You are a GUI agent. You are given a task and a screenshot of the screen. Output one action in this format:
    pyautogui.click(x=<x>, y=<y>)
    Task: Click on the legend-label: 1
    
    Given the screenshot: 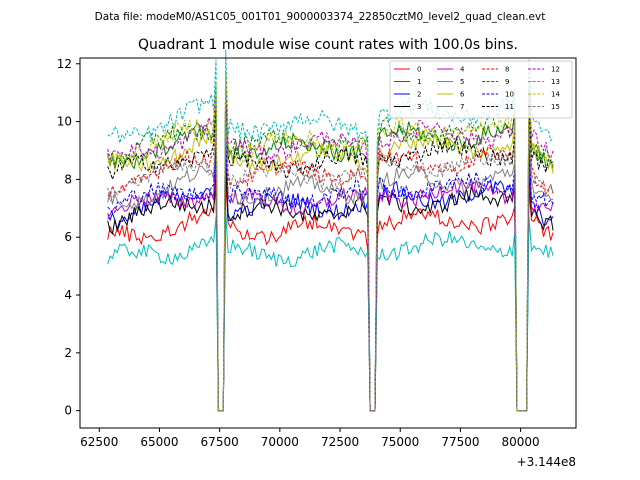 What is the action you would take?
    pyautogui.click(x=419, y=82)
    